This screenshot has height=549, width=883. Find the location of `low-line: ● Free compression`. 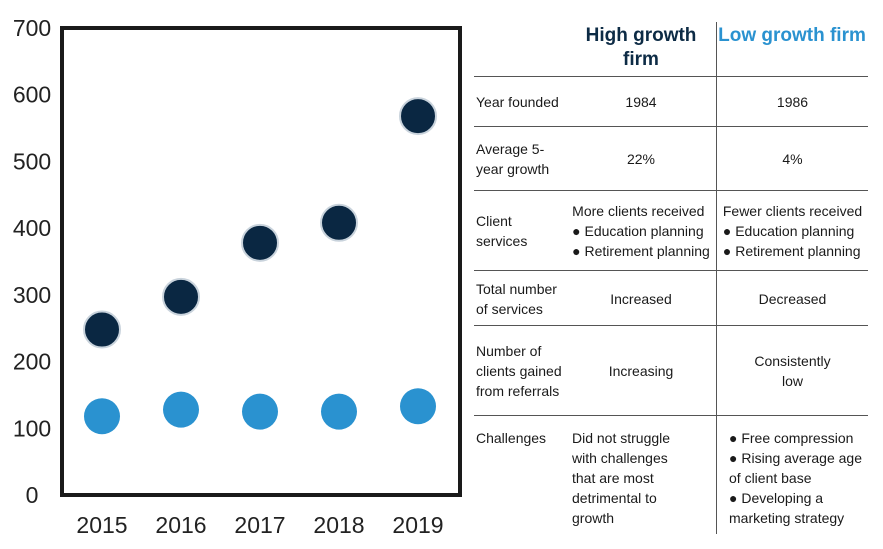

low-line: ● Free compression is located at coordinates (791, 438).